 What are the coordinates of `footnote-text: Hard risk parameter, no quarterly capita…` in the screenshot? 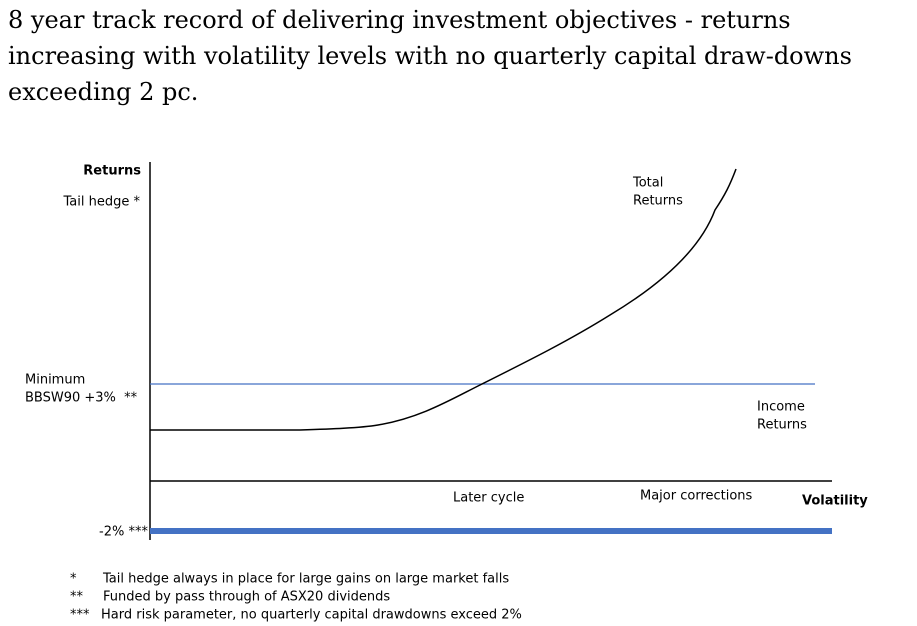 It's located at (311, 615).